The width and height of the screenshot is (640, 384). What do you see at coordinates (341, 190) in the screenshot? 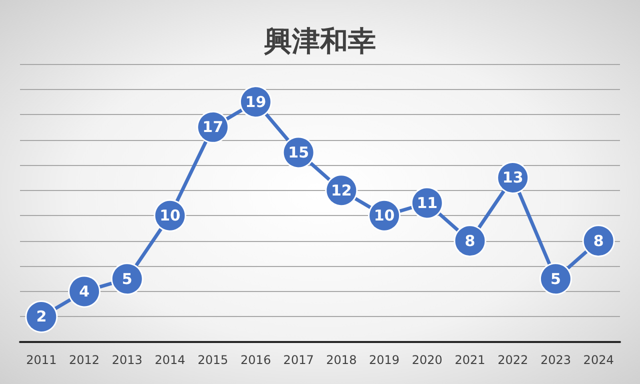
I see `data-label: 12` at bounding box center [341, 190].